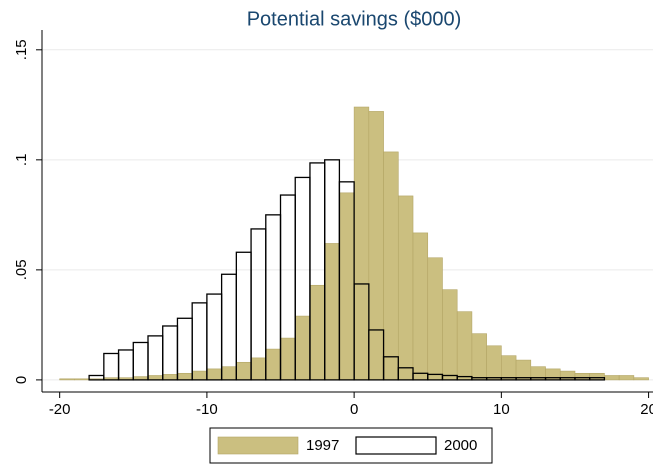 Image resolution: width=653 pixels, height=467 pixels. Describe the element at coordinates (21, 160) in the screenshot. I see `y-tick-label: .1` at that location.